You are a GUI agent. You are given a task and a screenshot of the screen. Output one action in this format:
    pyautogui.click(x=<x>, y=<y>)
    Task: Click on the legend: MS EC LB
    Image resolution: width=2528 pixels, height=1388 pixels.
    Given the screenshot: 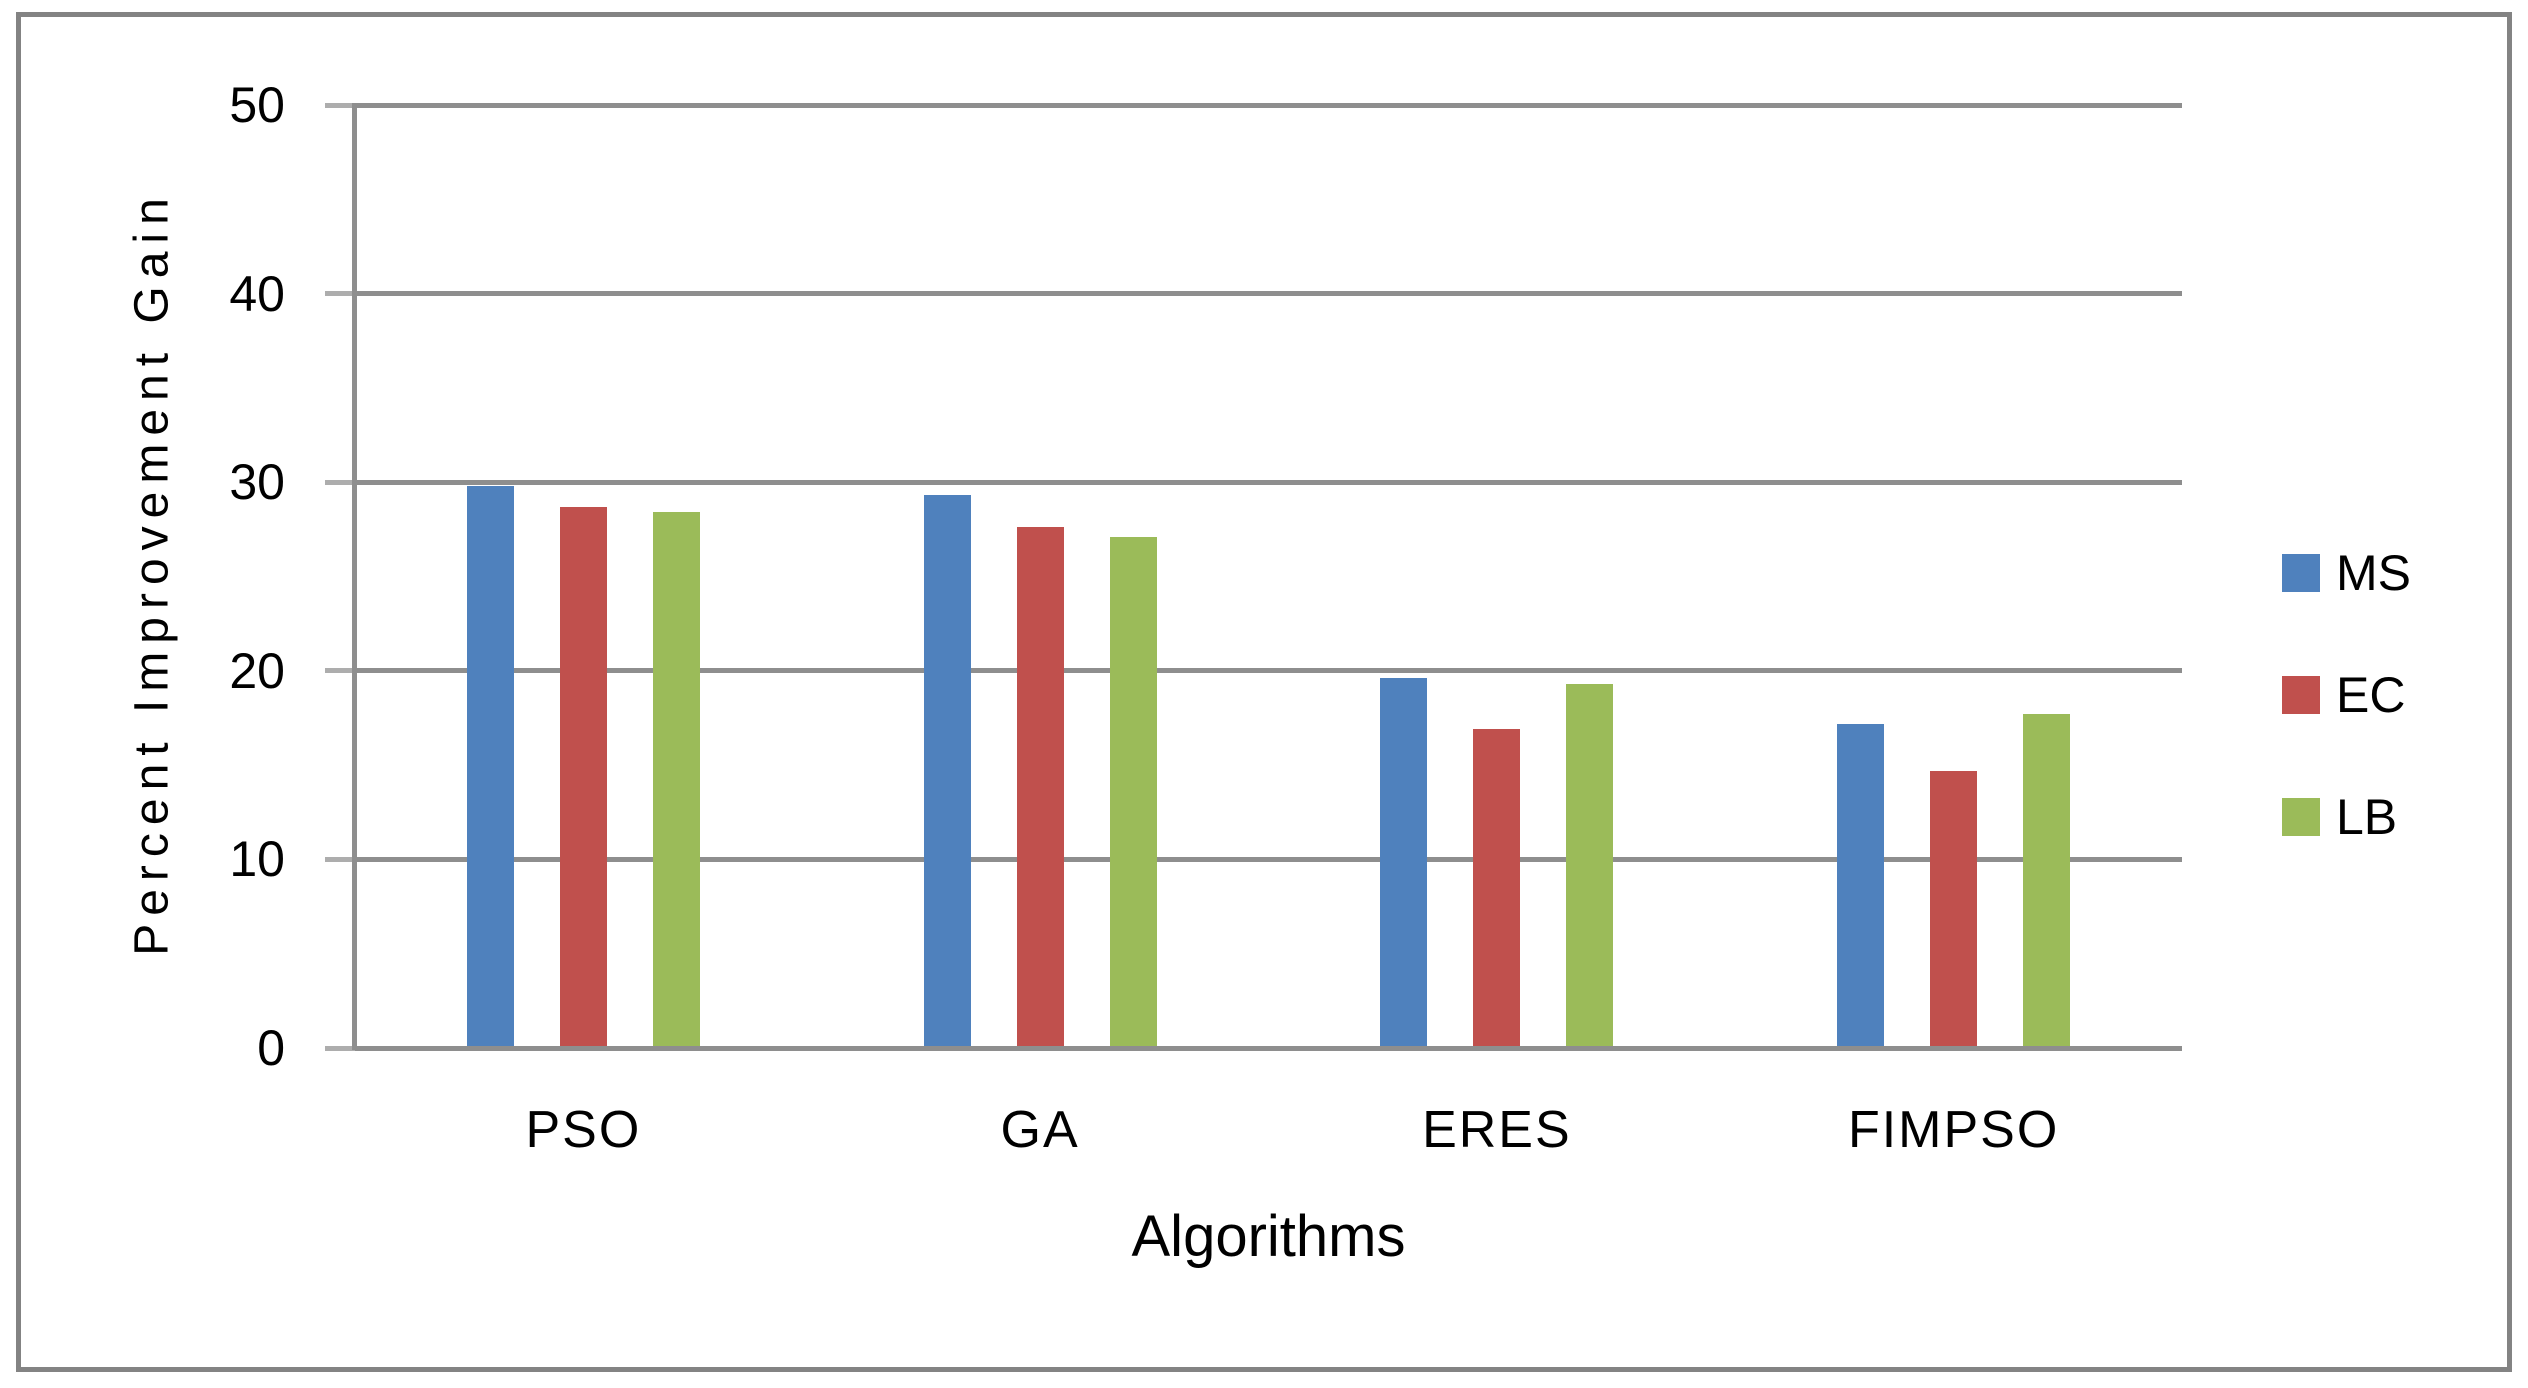 What is the action you would take?
    pyautogui.click(x=2346, y=728)
    